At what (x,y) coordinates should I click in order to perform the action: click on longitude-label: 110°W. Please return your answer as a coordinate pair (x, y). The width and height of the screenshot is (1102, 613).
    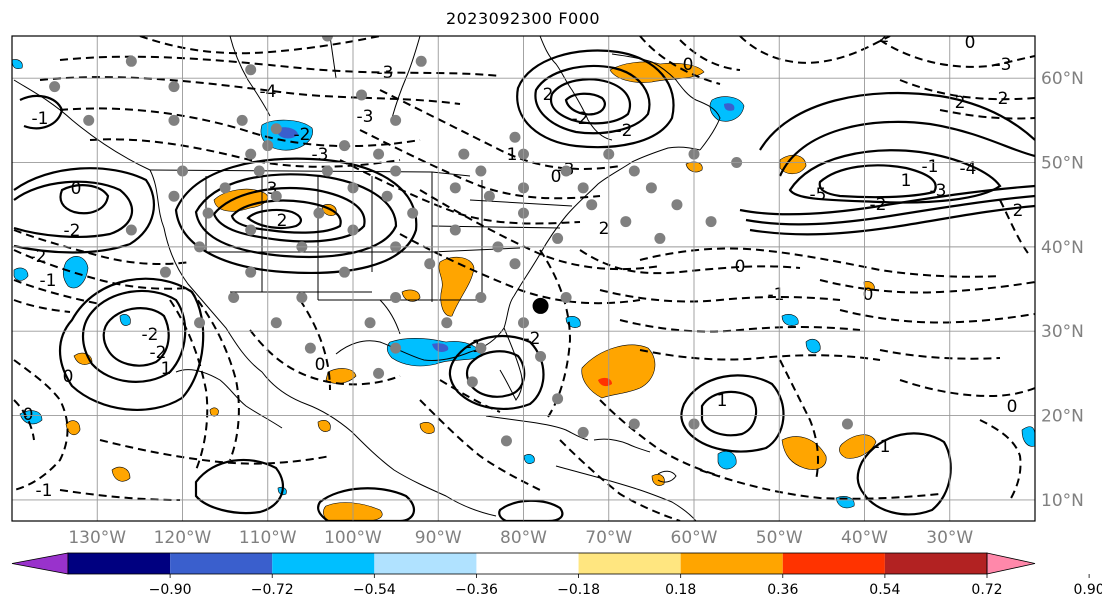
    Looking at the image, I should click on (268, 538).